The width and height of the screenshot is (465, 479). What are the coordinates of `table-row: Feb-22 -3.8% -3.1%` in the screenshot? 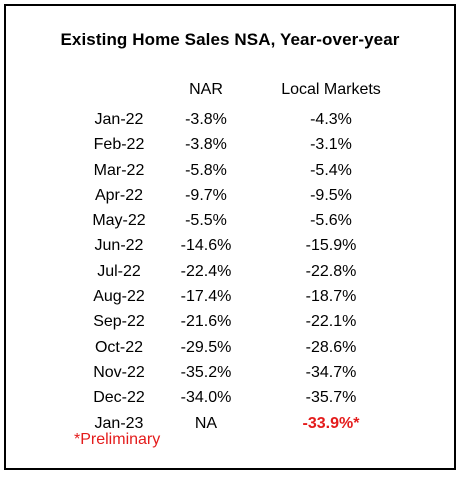 It's located at (230, 144).